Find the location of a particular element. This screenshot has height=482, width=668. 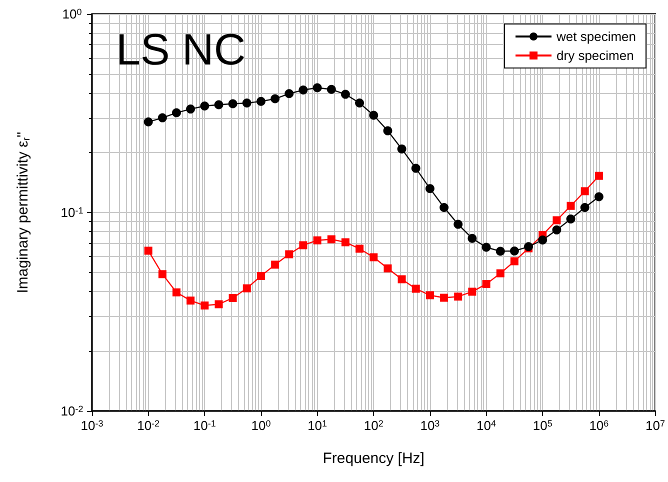

legend-label: dry specimen is located at coordinates (595, 55).